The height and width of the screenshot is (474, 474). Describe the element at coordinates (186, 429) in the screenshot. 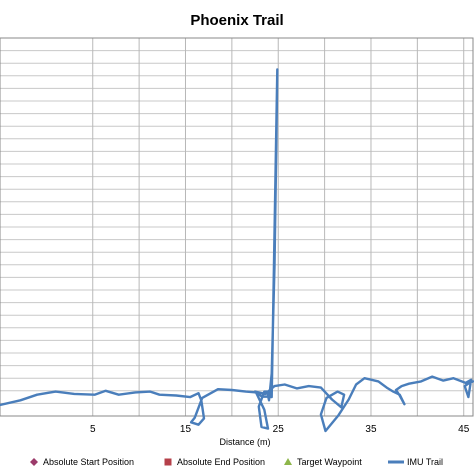

I see `x-tick-label: 15` at that location.